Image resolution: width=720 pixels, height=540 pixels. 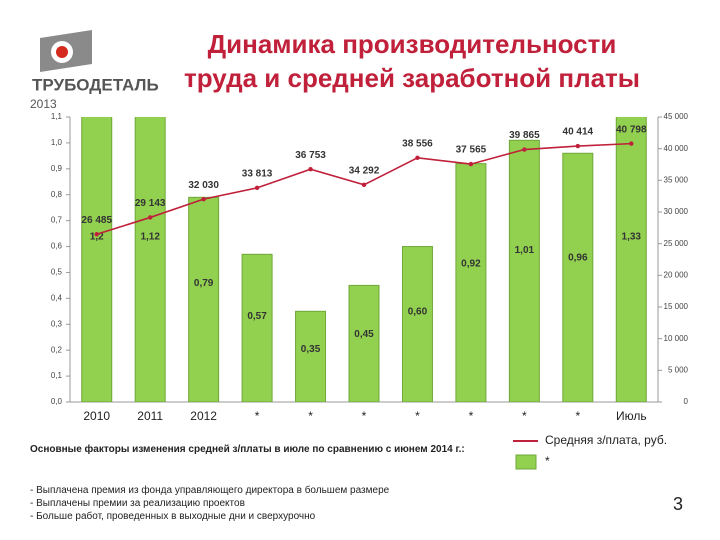 I want to click on bar-label: 1,33, so click(x=632, y=236).